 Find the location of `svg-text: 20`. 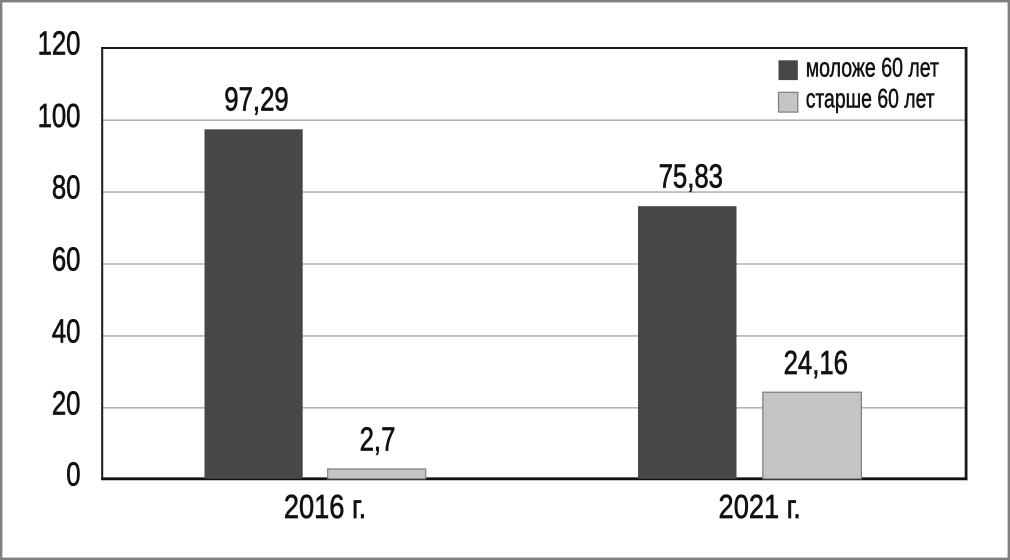

svg-text: 20 is located at coordinates (66, 403).